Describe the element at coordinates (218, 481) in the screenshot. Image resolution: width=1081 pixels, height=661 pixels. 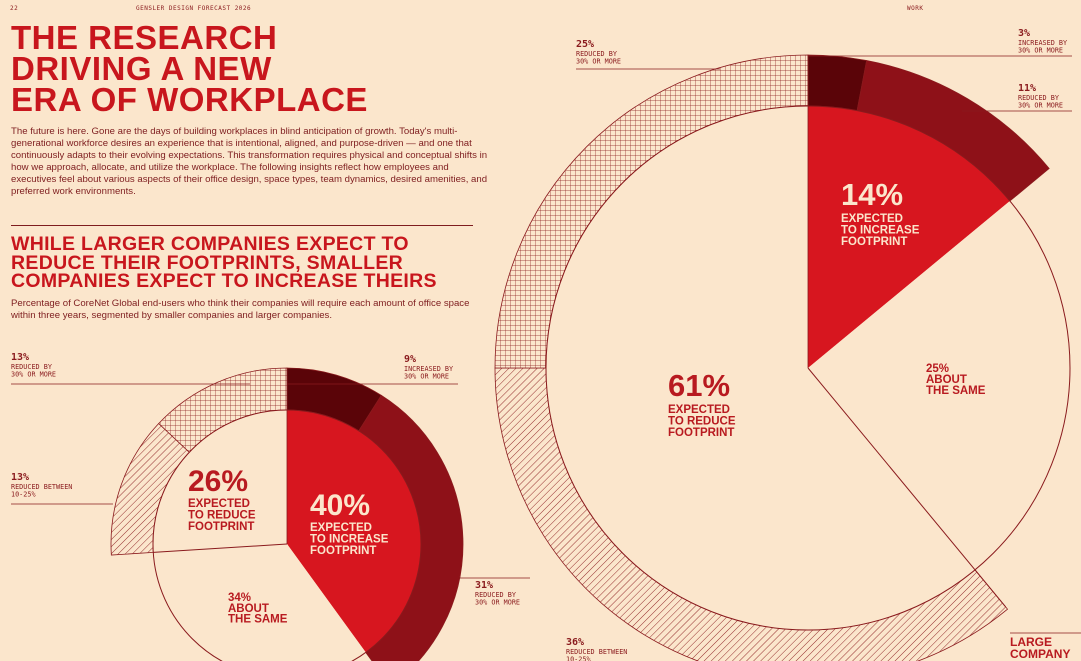
I see `pct-reduce: 26%` at that location.